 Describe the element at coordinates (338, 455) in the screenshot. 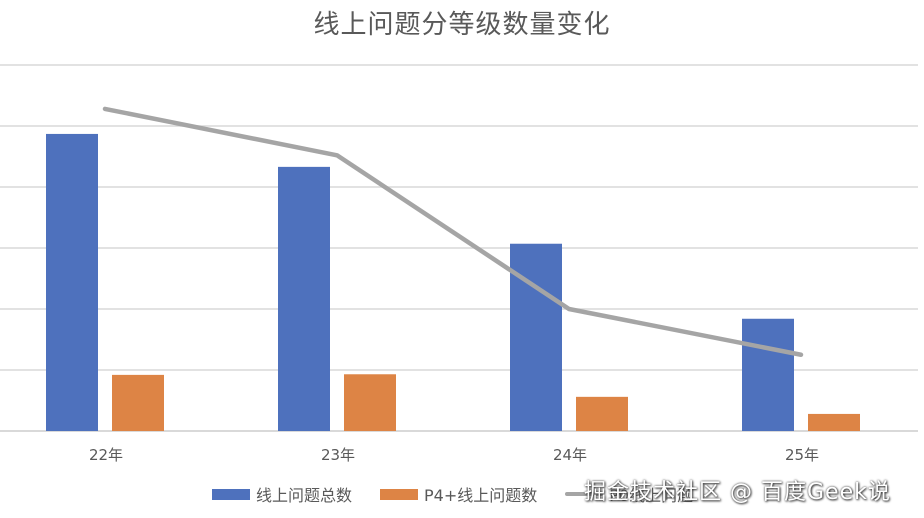

I see `x-label: 23年` at that location.